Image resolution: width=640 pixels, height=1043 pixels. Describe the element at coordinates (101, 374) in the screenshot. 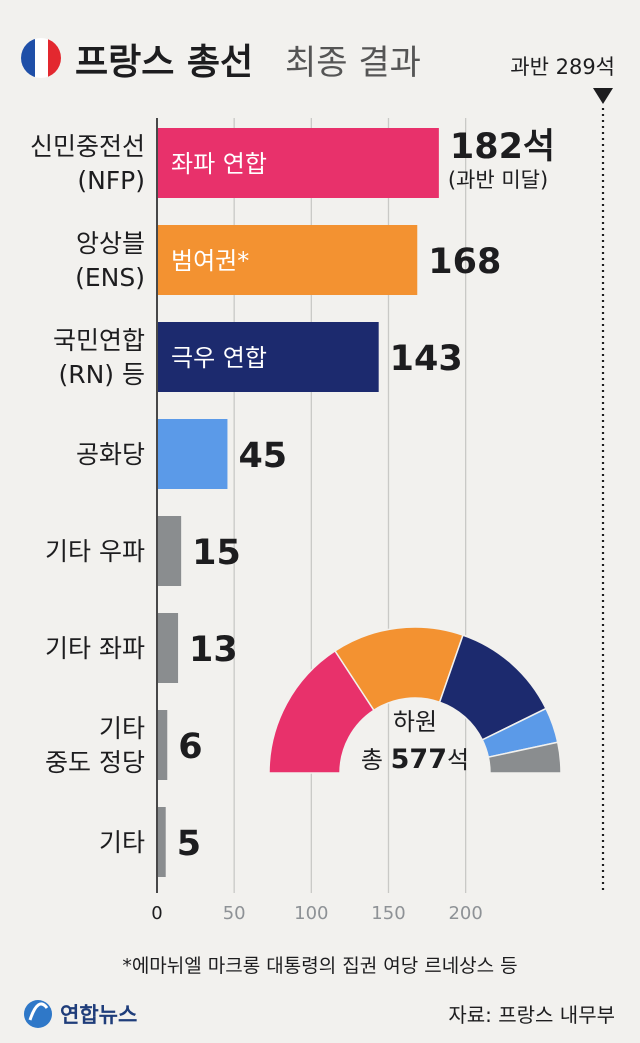

I see `category-label: (RN) 등` at that location.